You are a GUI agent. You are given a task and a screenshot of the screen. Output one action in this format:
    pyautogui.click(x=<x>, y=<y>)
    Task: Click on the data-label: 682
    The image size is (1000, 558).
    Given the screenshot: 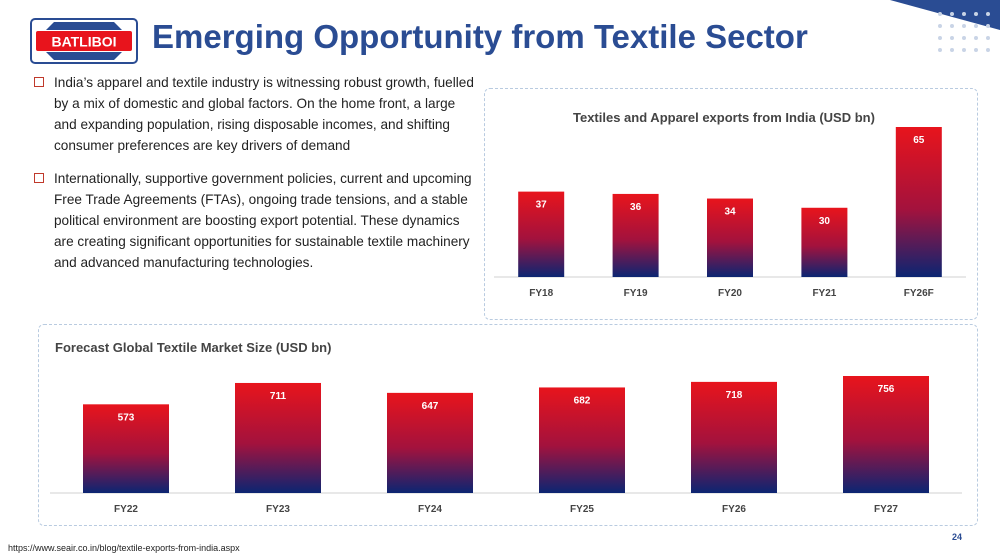 What is the action you would take?
    pyautogui.click(x=582, y=400)
    